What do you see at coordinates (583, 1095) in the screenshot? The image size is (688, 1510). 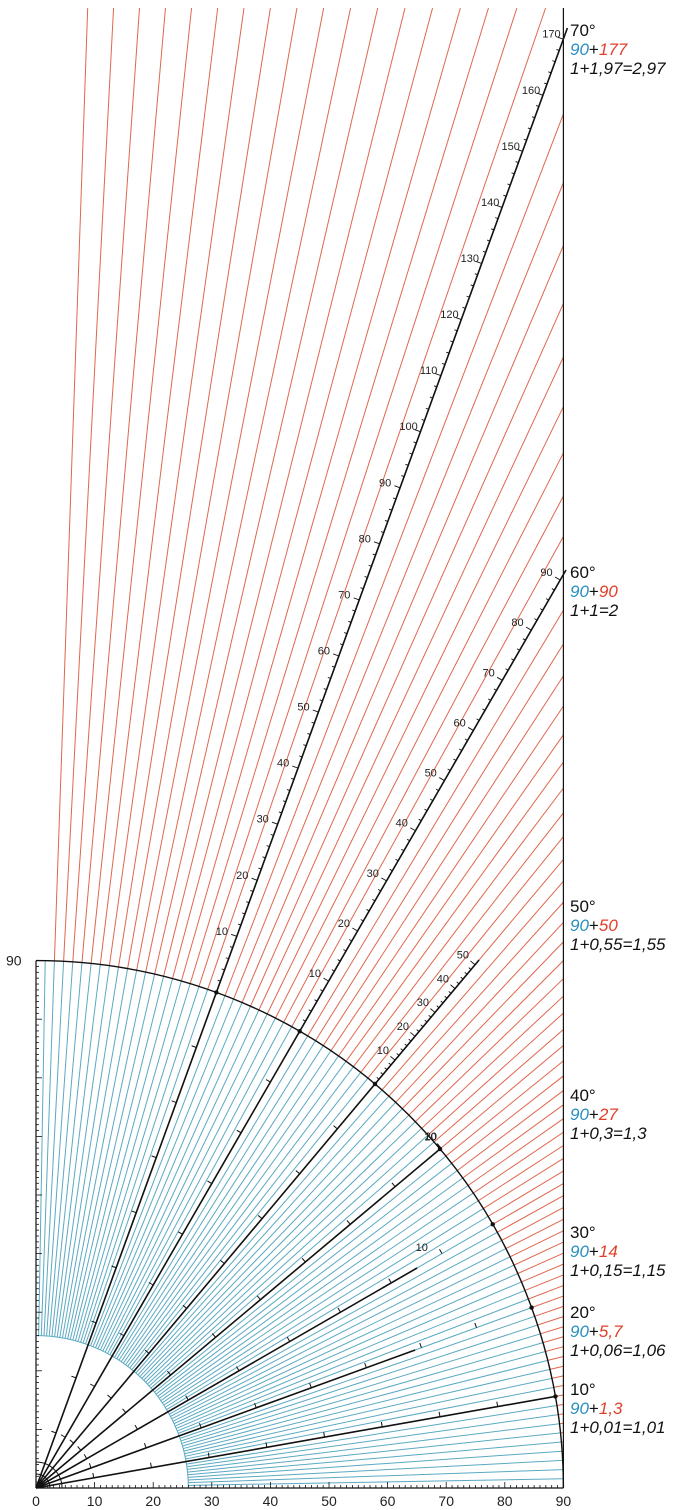 I see `ray-angle-label: 40°` at bounding box center [583, 1095].